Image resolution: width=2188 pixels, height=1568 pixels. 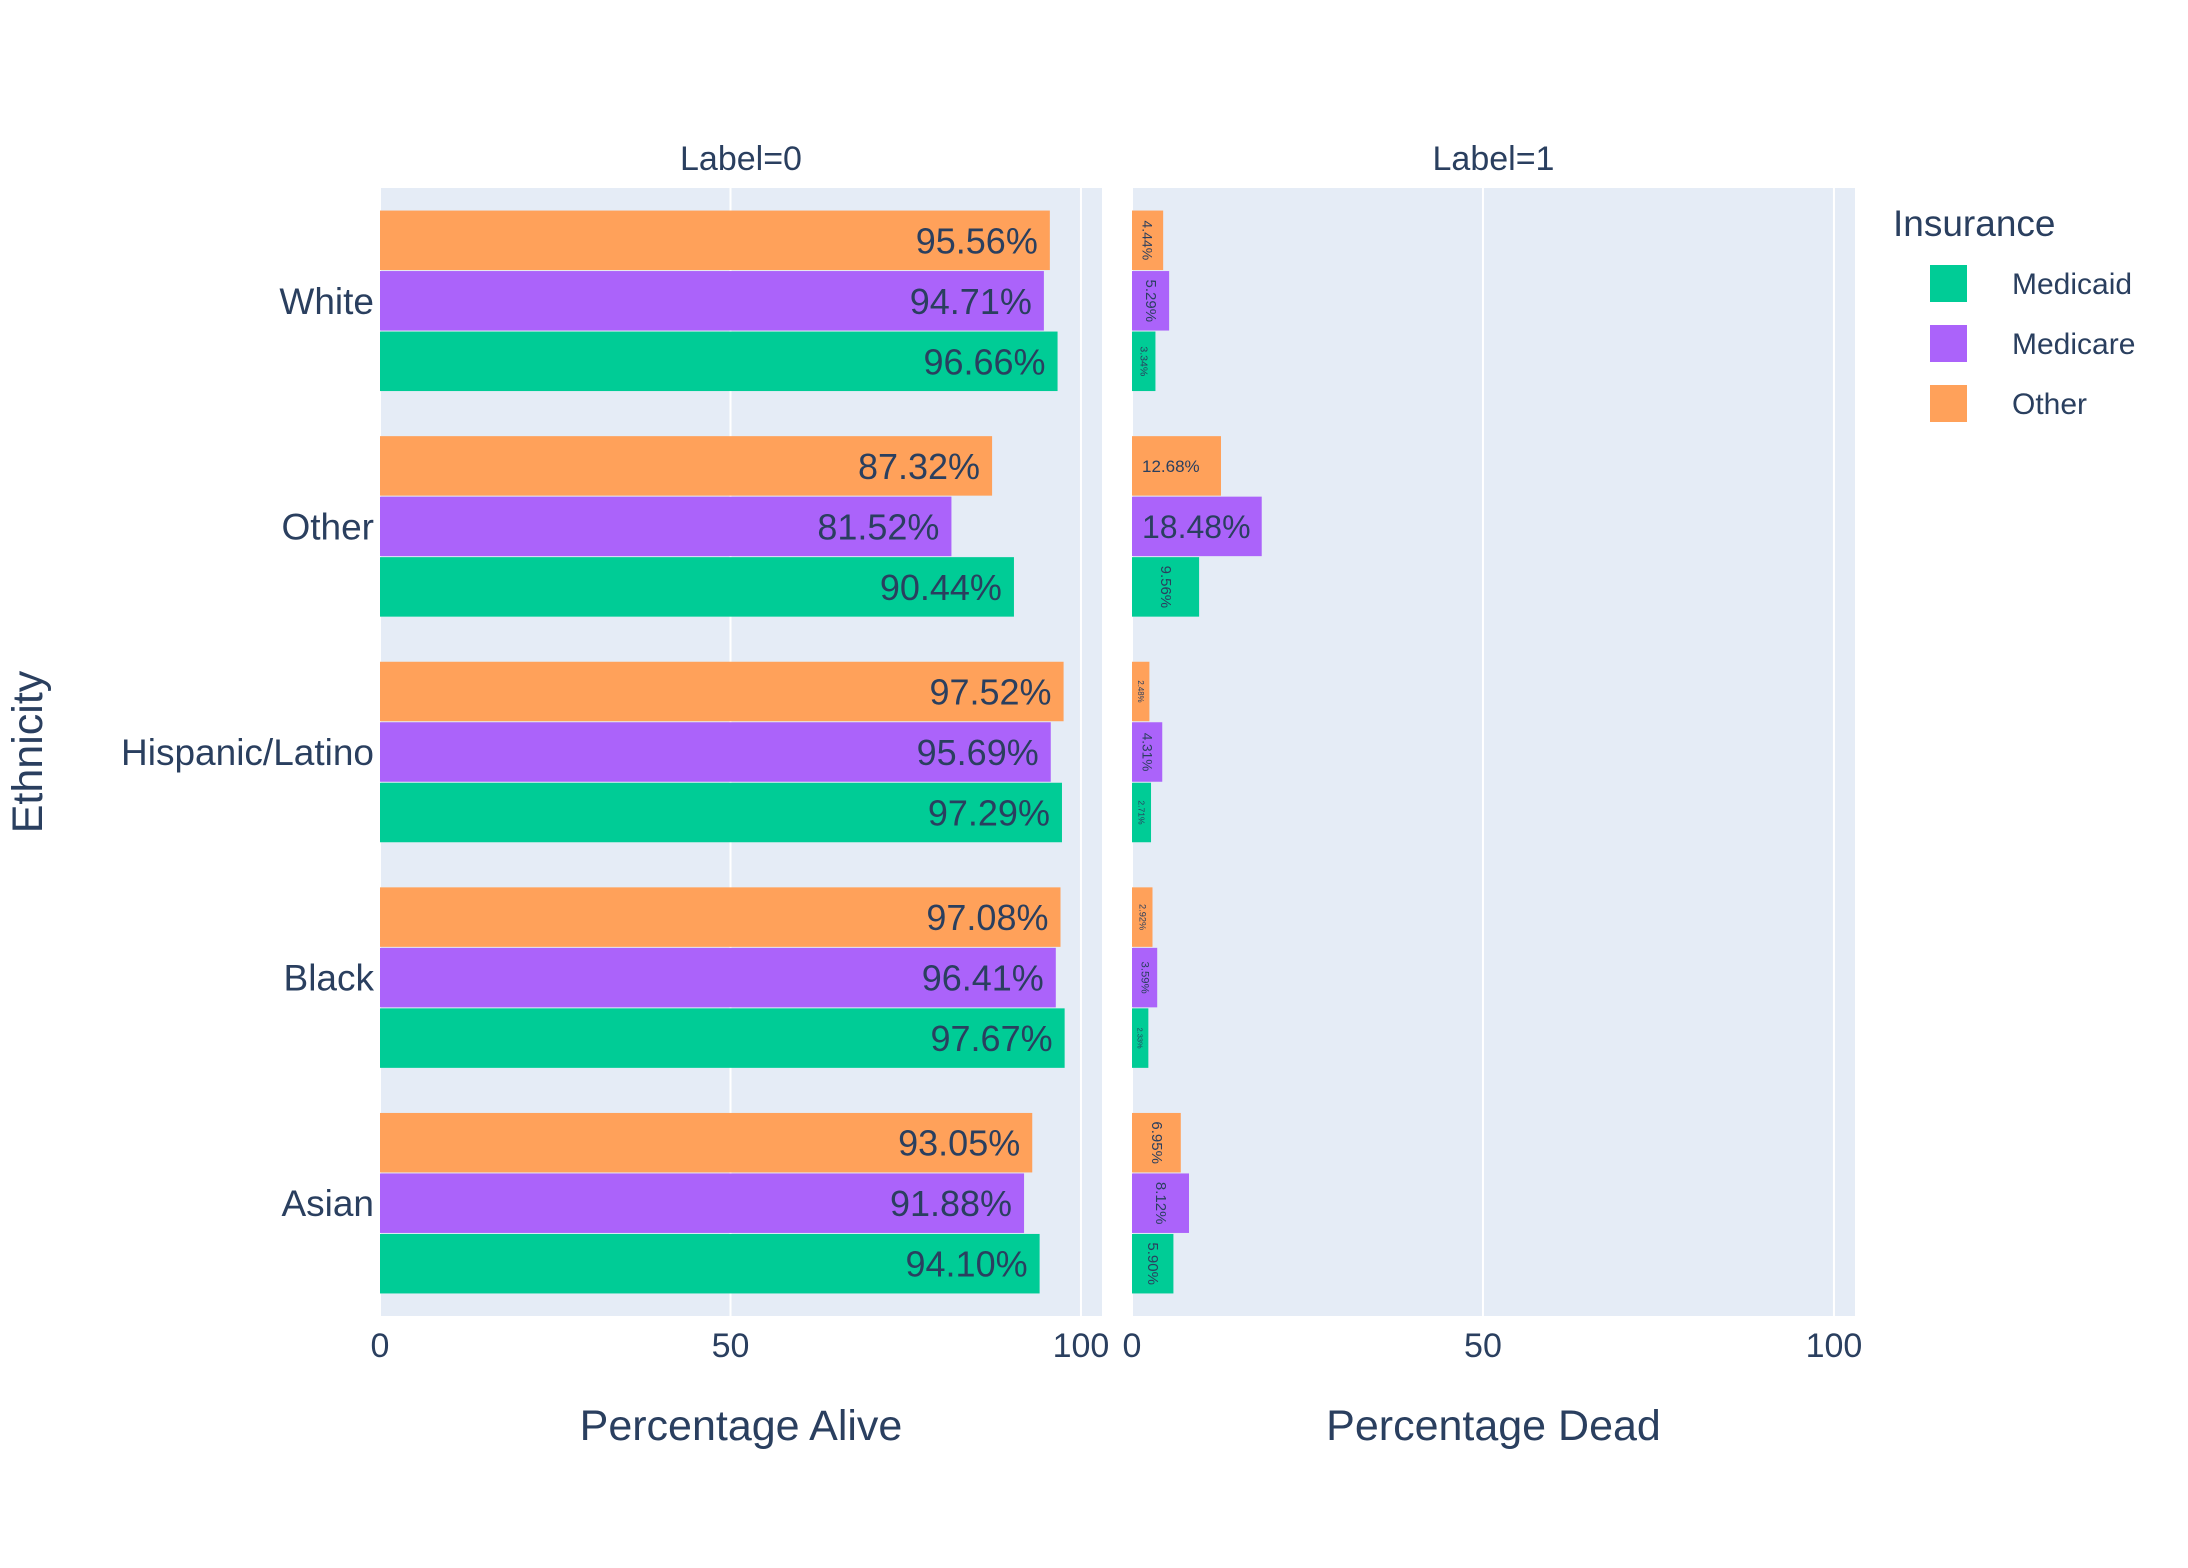 What do you see at coordinates (1948, 403) in the screenshot?
I see `legend-swatch-other` at bounding box center [1948, 403].